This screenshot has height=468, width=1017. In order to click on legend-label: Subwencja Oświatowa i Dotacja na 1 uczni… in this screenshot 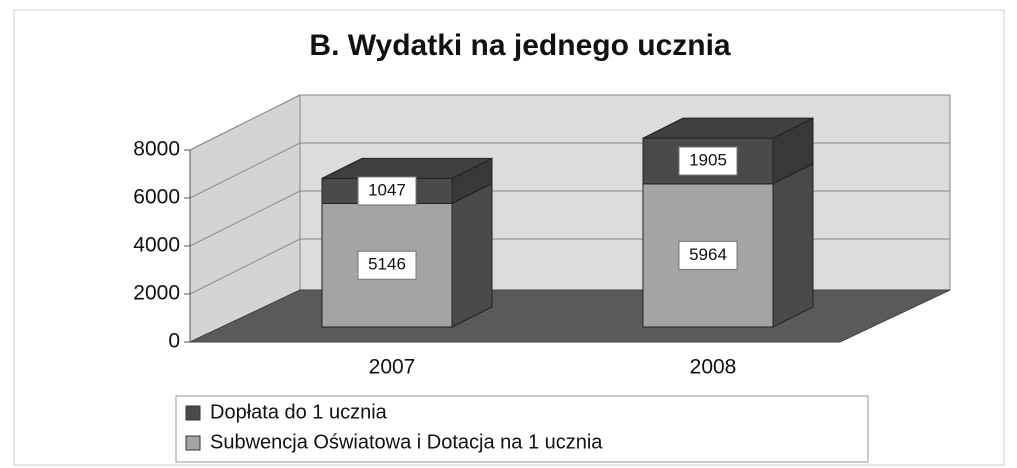, I will do `click(406, 442)`.